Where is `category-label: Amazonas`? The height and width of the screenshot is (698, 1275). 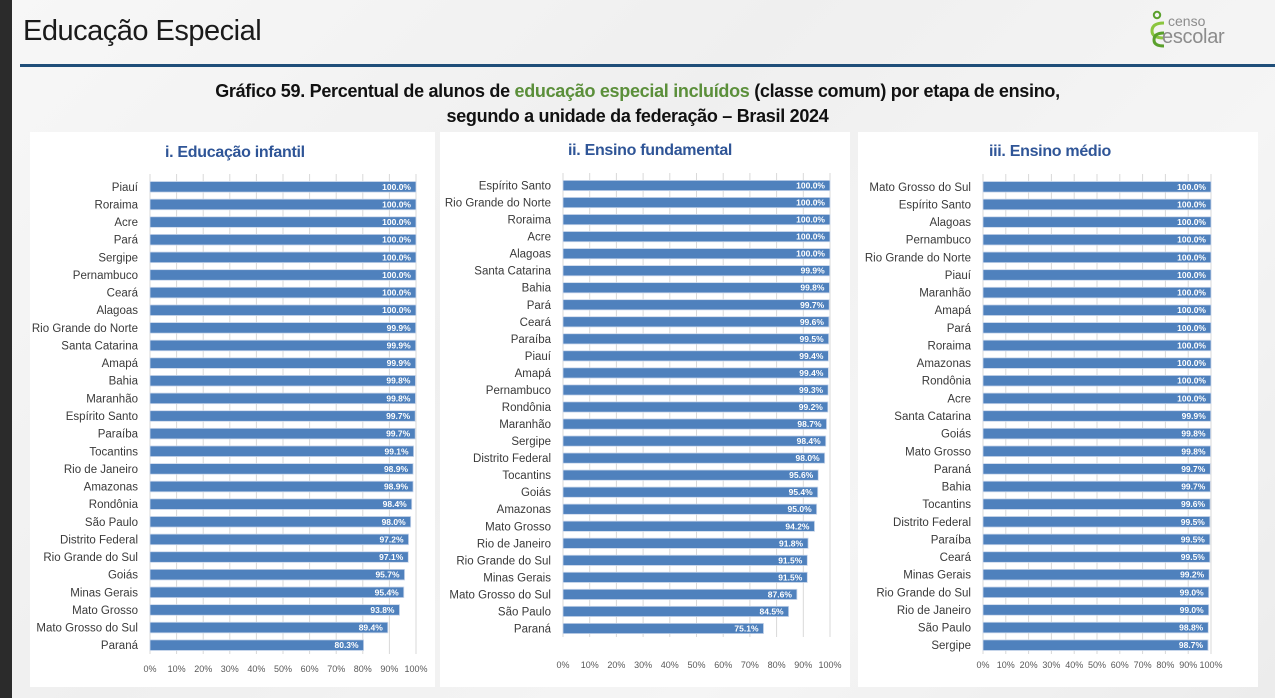 category-label: Amazonas is located at coordinates (524, 510).